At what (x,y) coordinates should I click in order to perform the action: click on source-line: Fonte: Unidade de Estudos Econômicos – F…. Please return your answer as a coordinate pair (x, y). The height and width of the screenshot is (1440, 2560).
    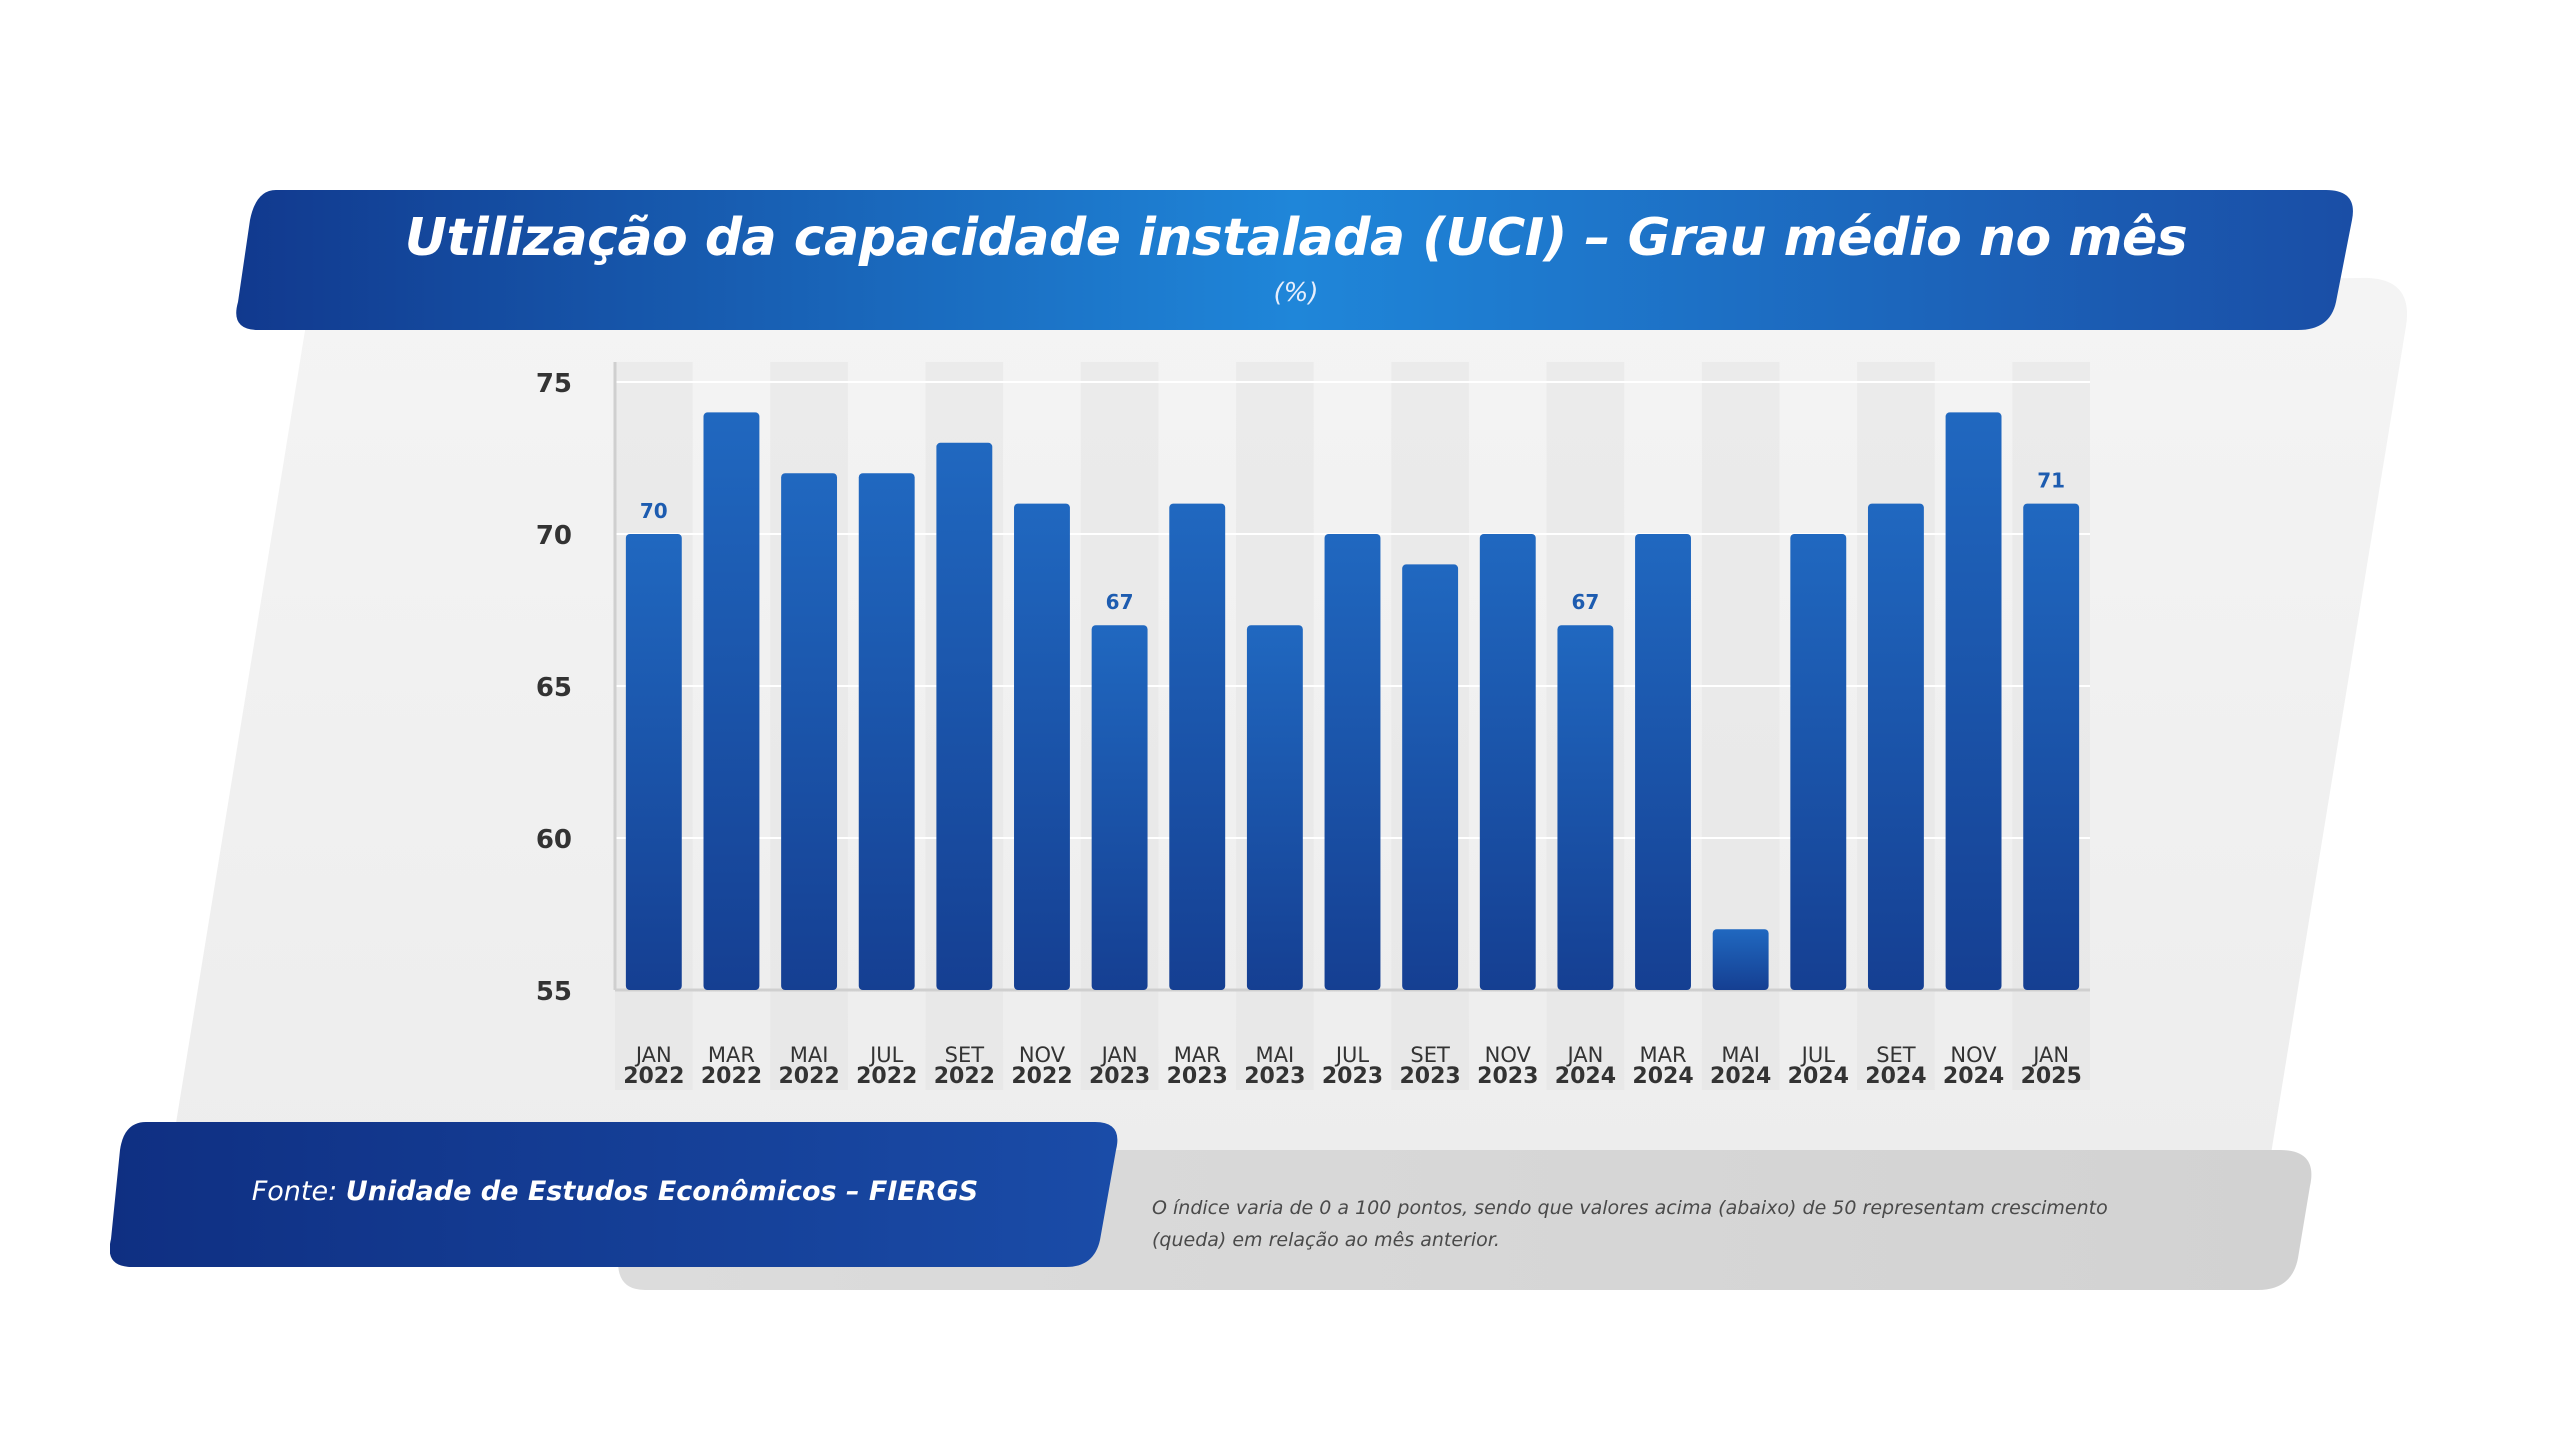
    Looking at the image, I should click on (615, 1191).